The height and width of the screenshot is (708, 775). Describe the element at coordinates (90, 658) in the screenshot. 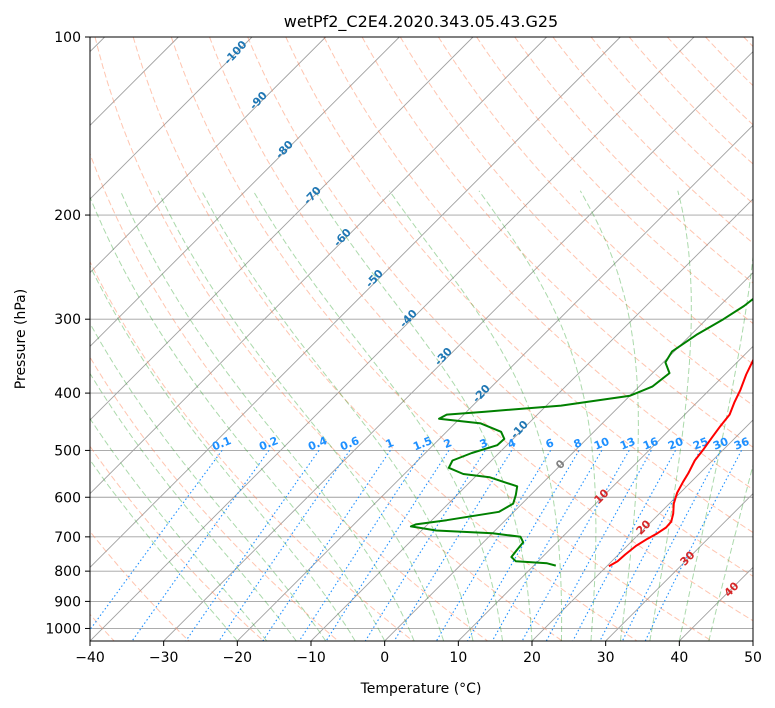

I see `x-tick-label: −40` at that location.